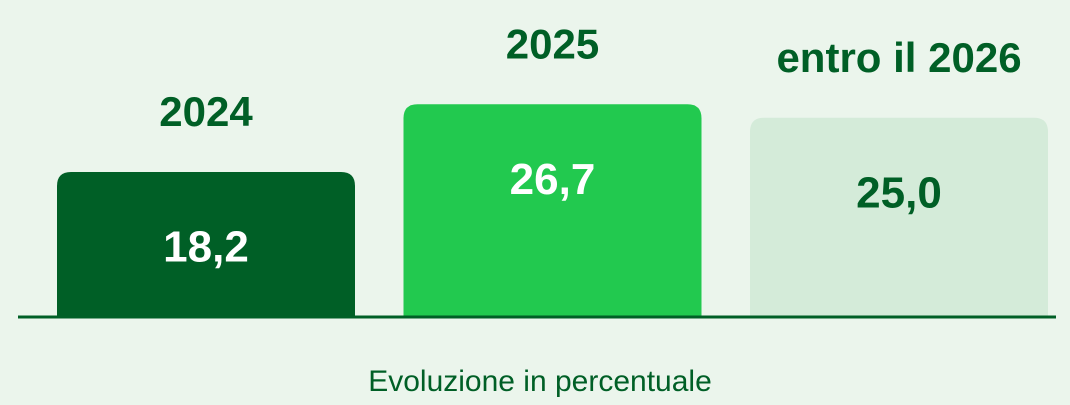 The image size is (1070, 405). Describe the element at coordinates (552, 43) in the screenshot. I see `category-label: 2025` at that location.